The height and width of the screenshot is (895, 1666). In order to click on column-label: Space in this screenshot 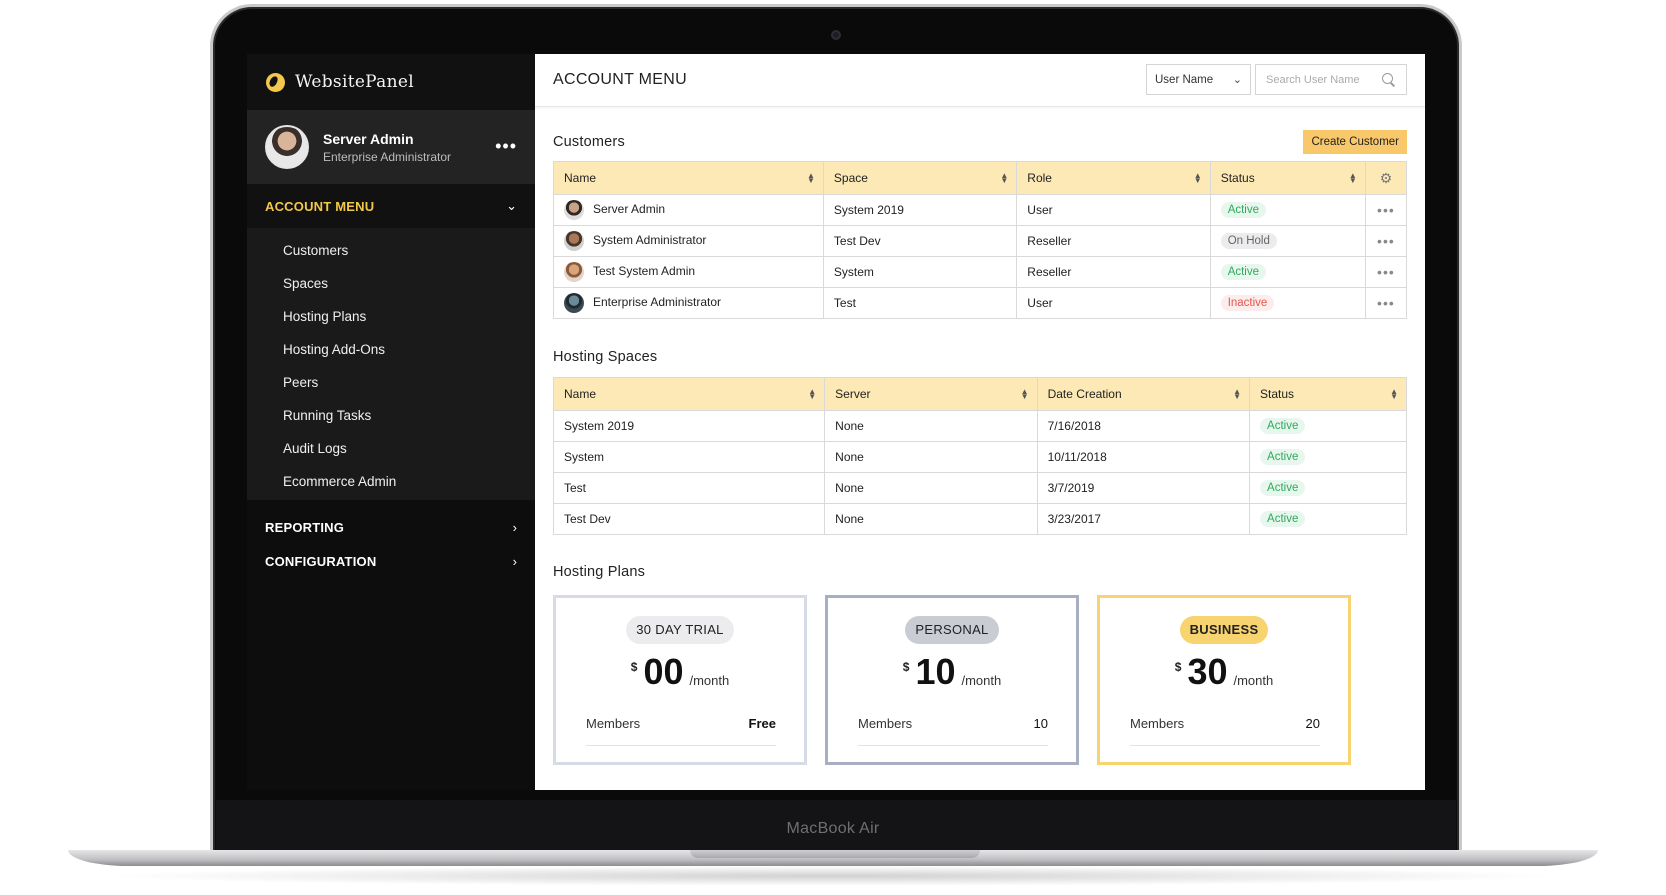, I will do `click(850, 178)`.